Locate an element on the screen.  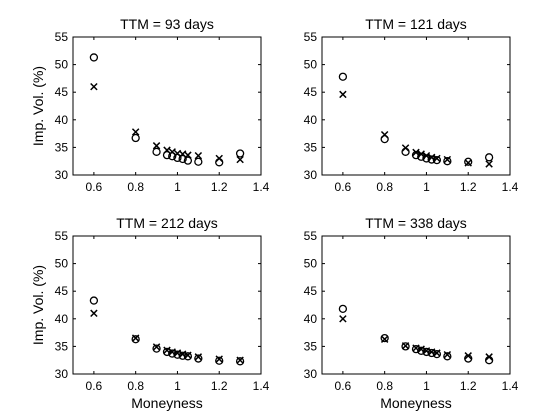
plot-frame is located at coordinates (167, 106).